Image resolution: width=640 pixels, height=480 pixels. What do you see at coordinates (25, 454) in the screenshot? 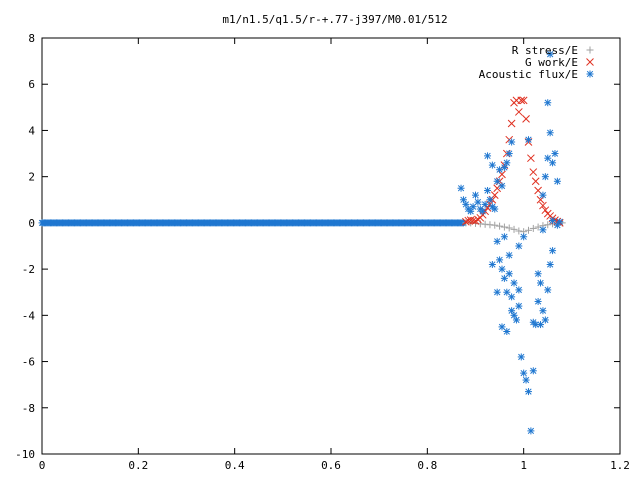
I see `y-tick-label: -10` at bounding box center [25, 454].